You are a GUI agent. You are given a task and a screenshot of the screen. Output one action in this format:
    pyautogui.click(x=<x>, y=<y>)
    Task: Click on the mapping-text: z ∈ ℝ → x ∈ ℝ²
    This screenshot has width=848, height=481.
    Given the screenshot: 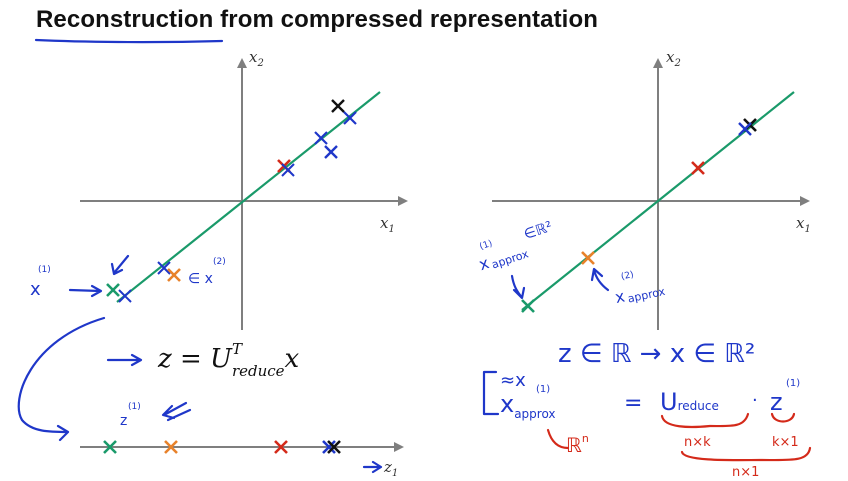 What is the action you would take?
    pyautogui.click(x=656, y=354)
    